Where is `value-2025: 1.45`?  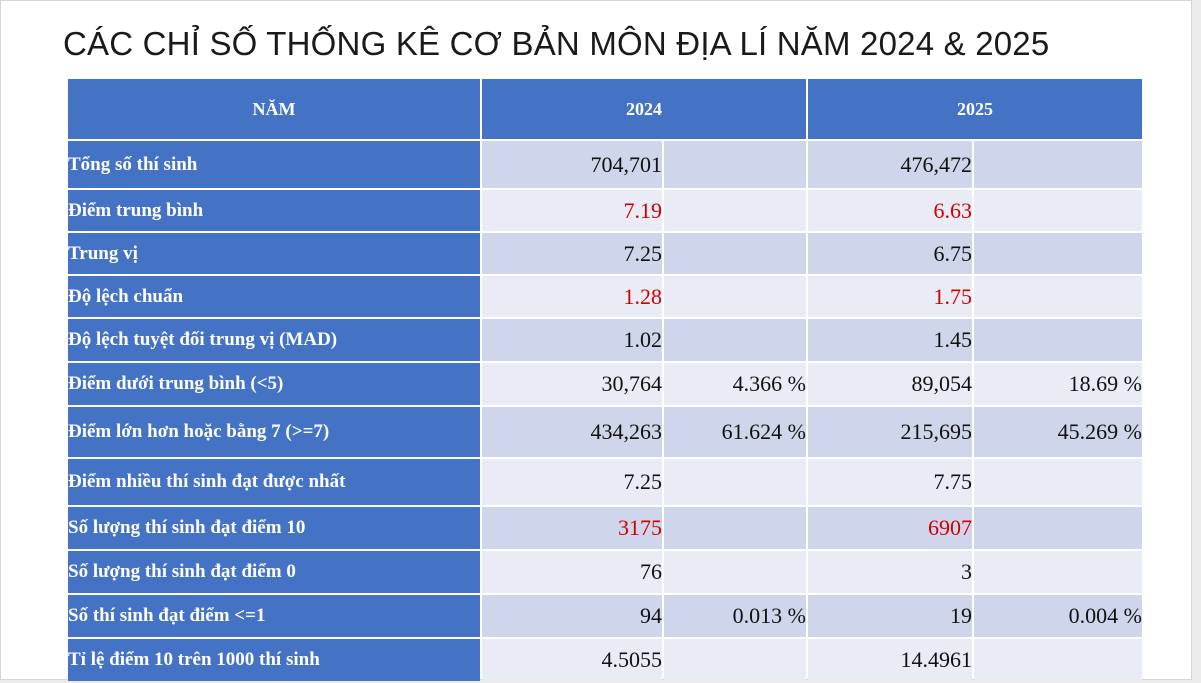
value-2025: 1.45 is located at coordinates (890, 340).